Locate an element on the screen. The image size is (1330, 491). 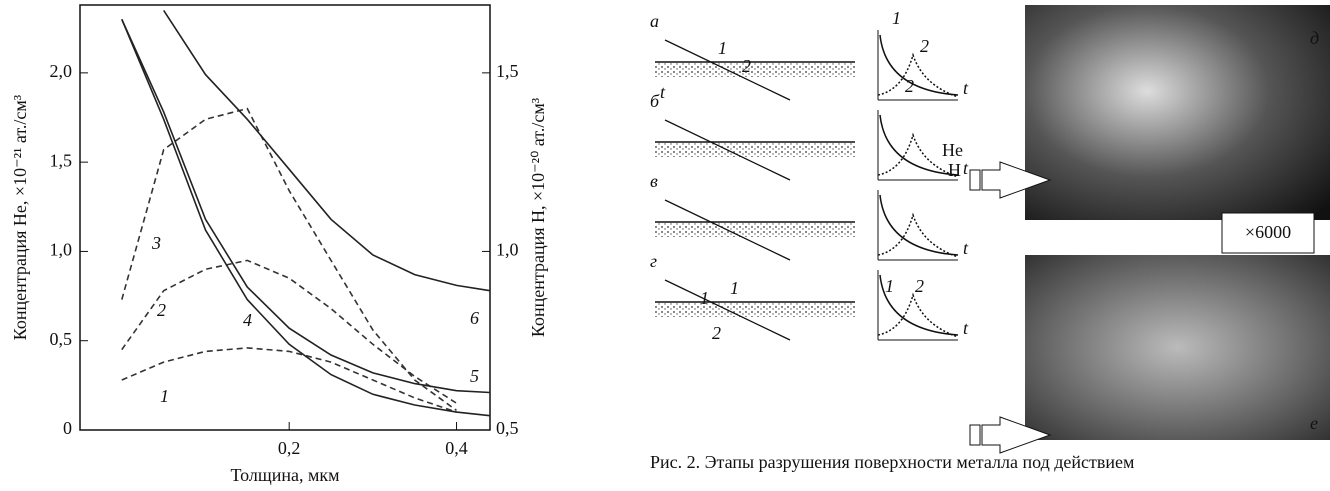
series-label: 2 is located at coordinates (161, 310).